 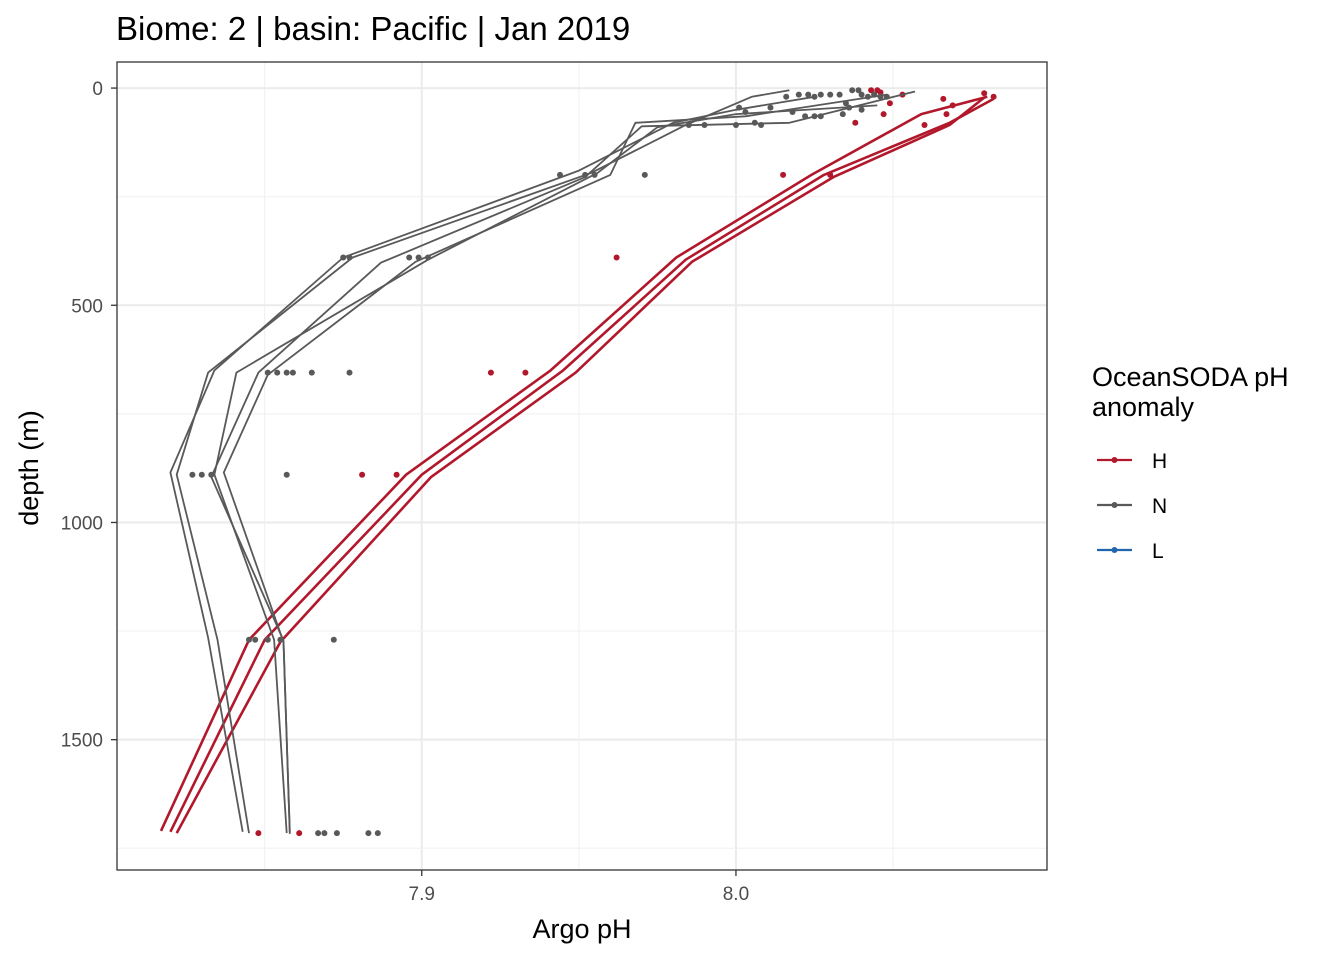 What do you see at coordinates (1132, 506) in the screenshot?
I see `legend-item-N: N` at bounding box center [1132, 506].